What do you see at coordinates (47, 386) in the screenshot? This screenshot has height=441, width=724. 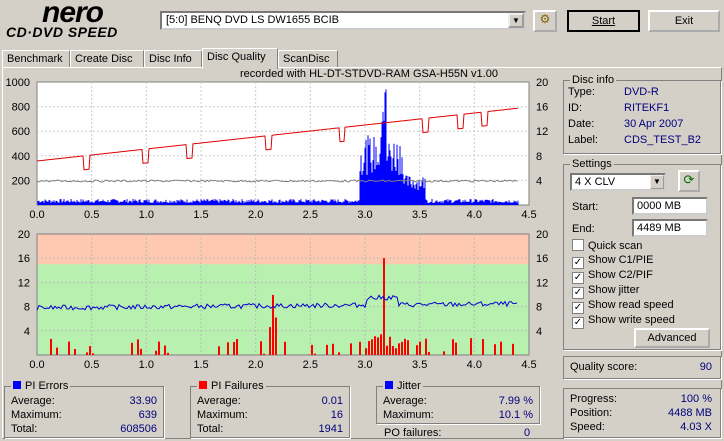 I see `pi-errors-title-text: PI Errors` at bounding box center [47, 386].